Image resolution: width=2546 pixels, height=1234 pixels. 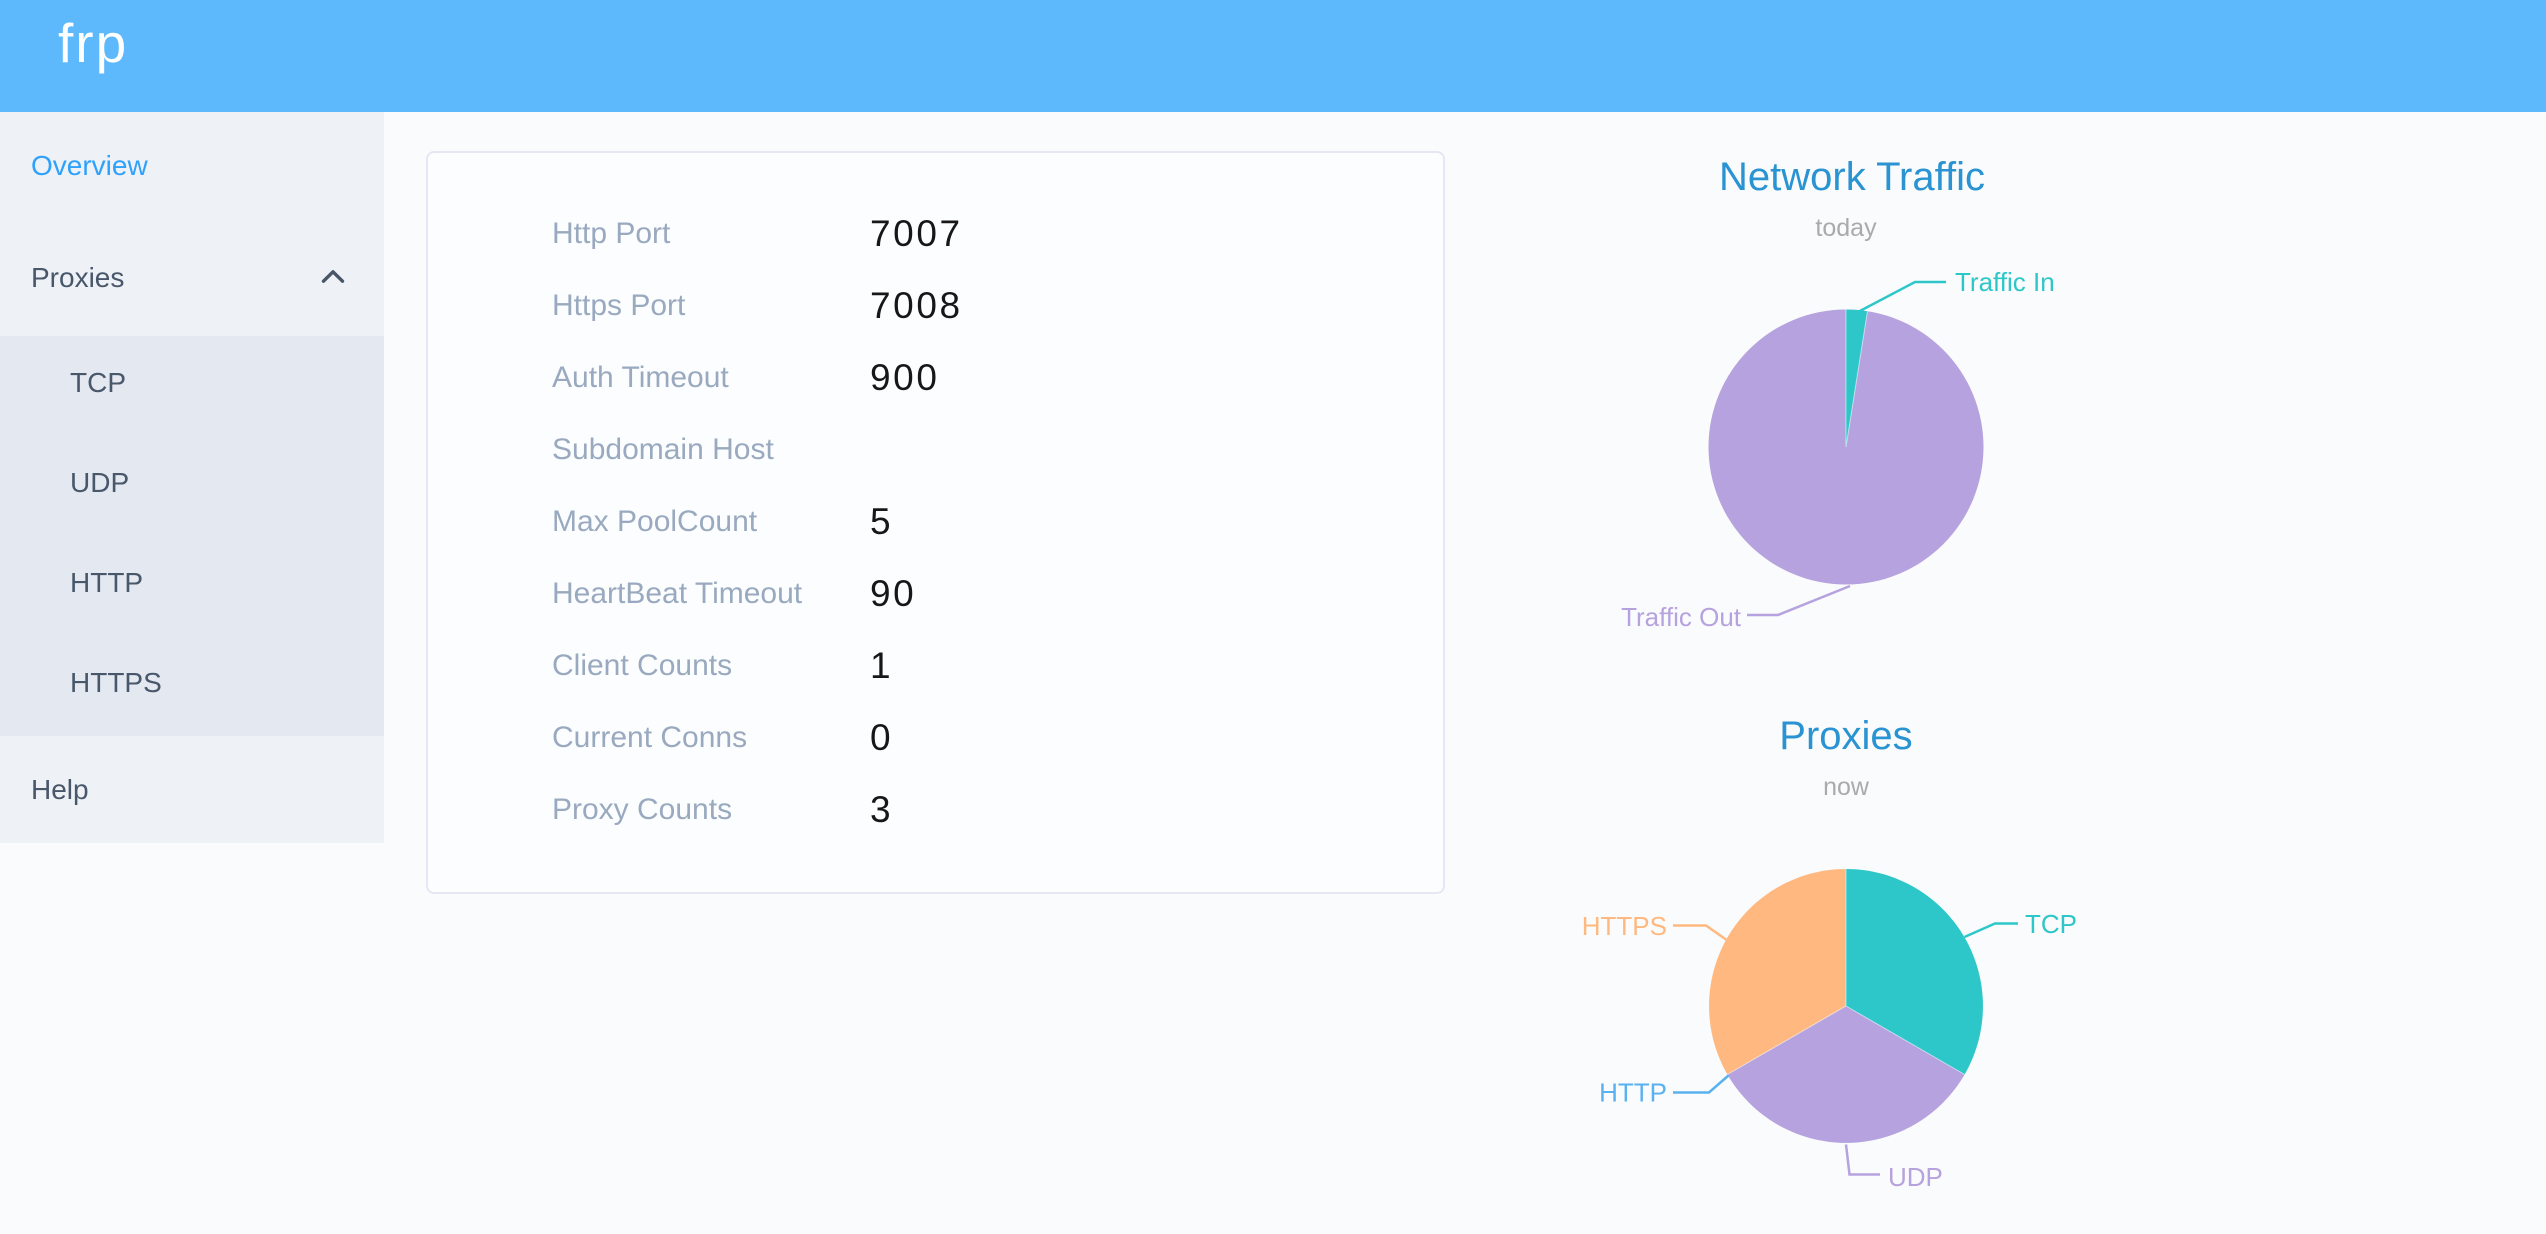 What do you see at coordinates (1852, 177) in the screenshot?
I see `svg-text: Network Traffic` at bounding box center [1852, 177].